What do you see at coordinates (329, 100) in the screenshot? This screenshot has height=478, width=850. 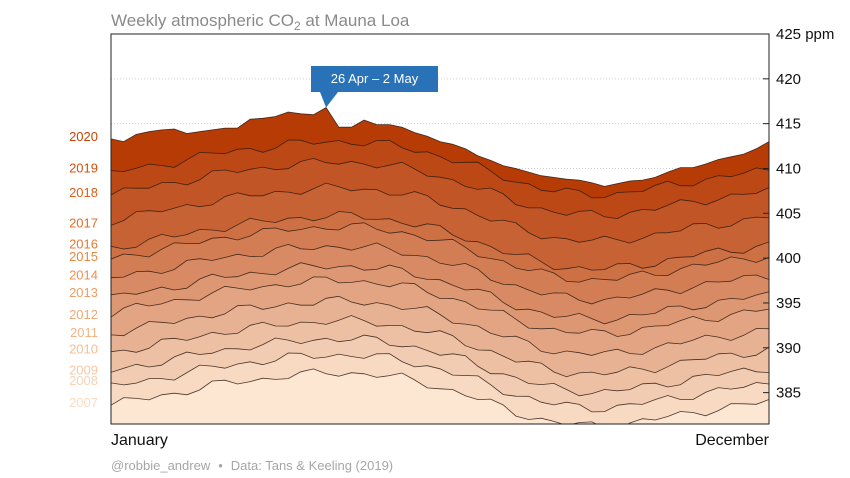 I see `callout-pointer` at bounding box center [329, 100].